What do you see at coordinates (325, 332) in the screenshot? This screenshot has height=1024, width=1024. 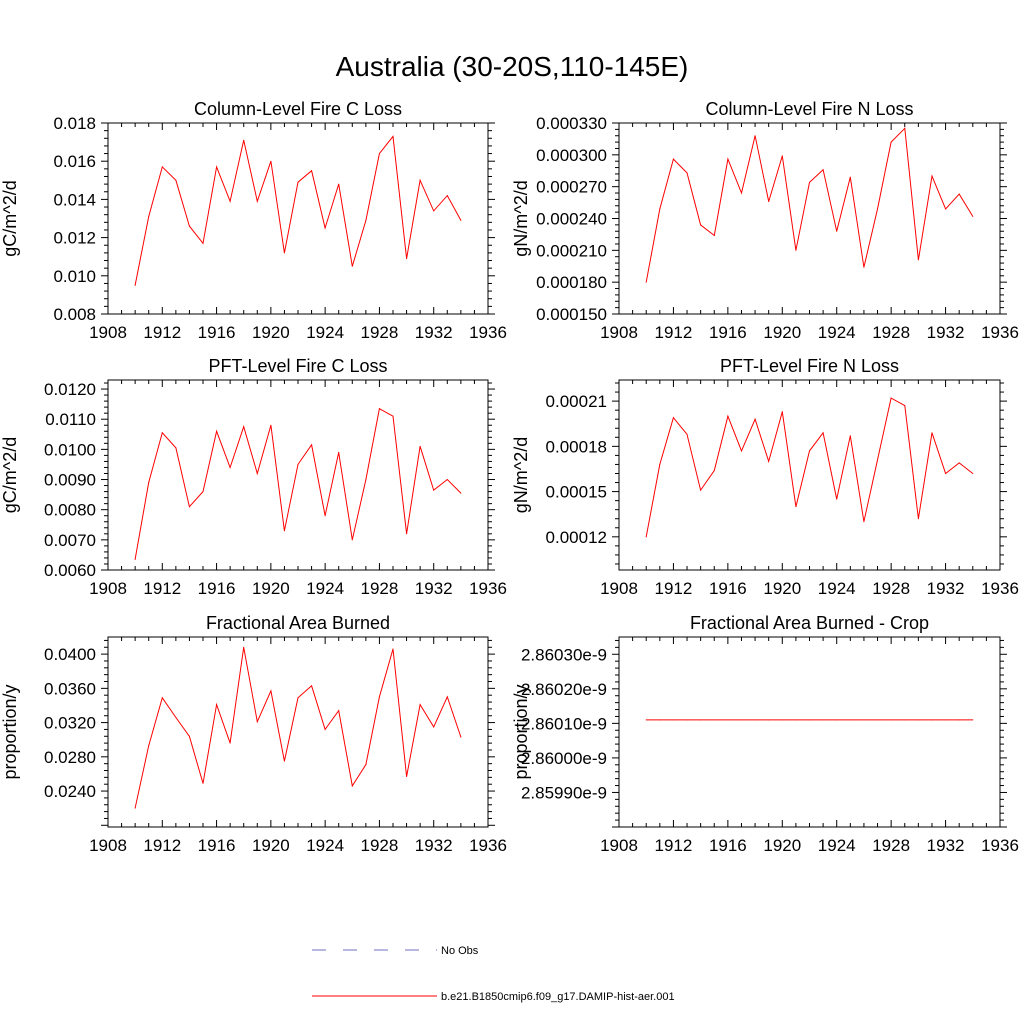 I see `x-tick-label: 1924` at bounding box center [325, 332].